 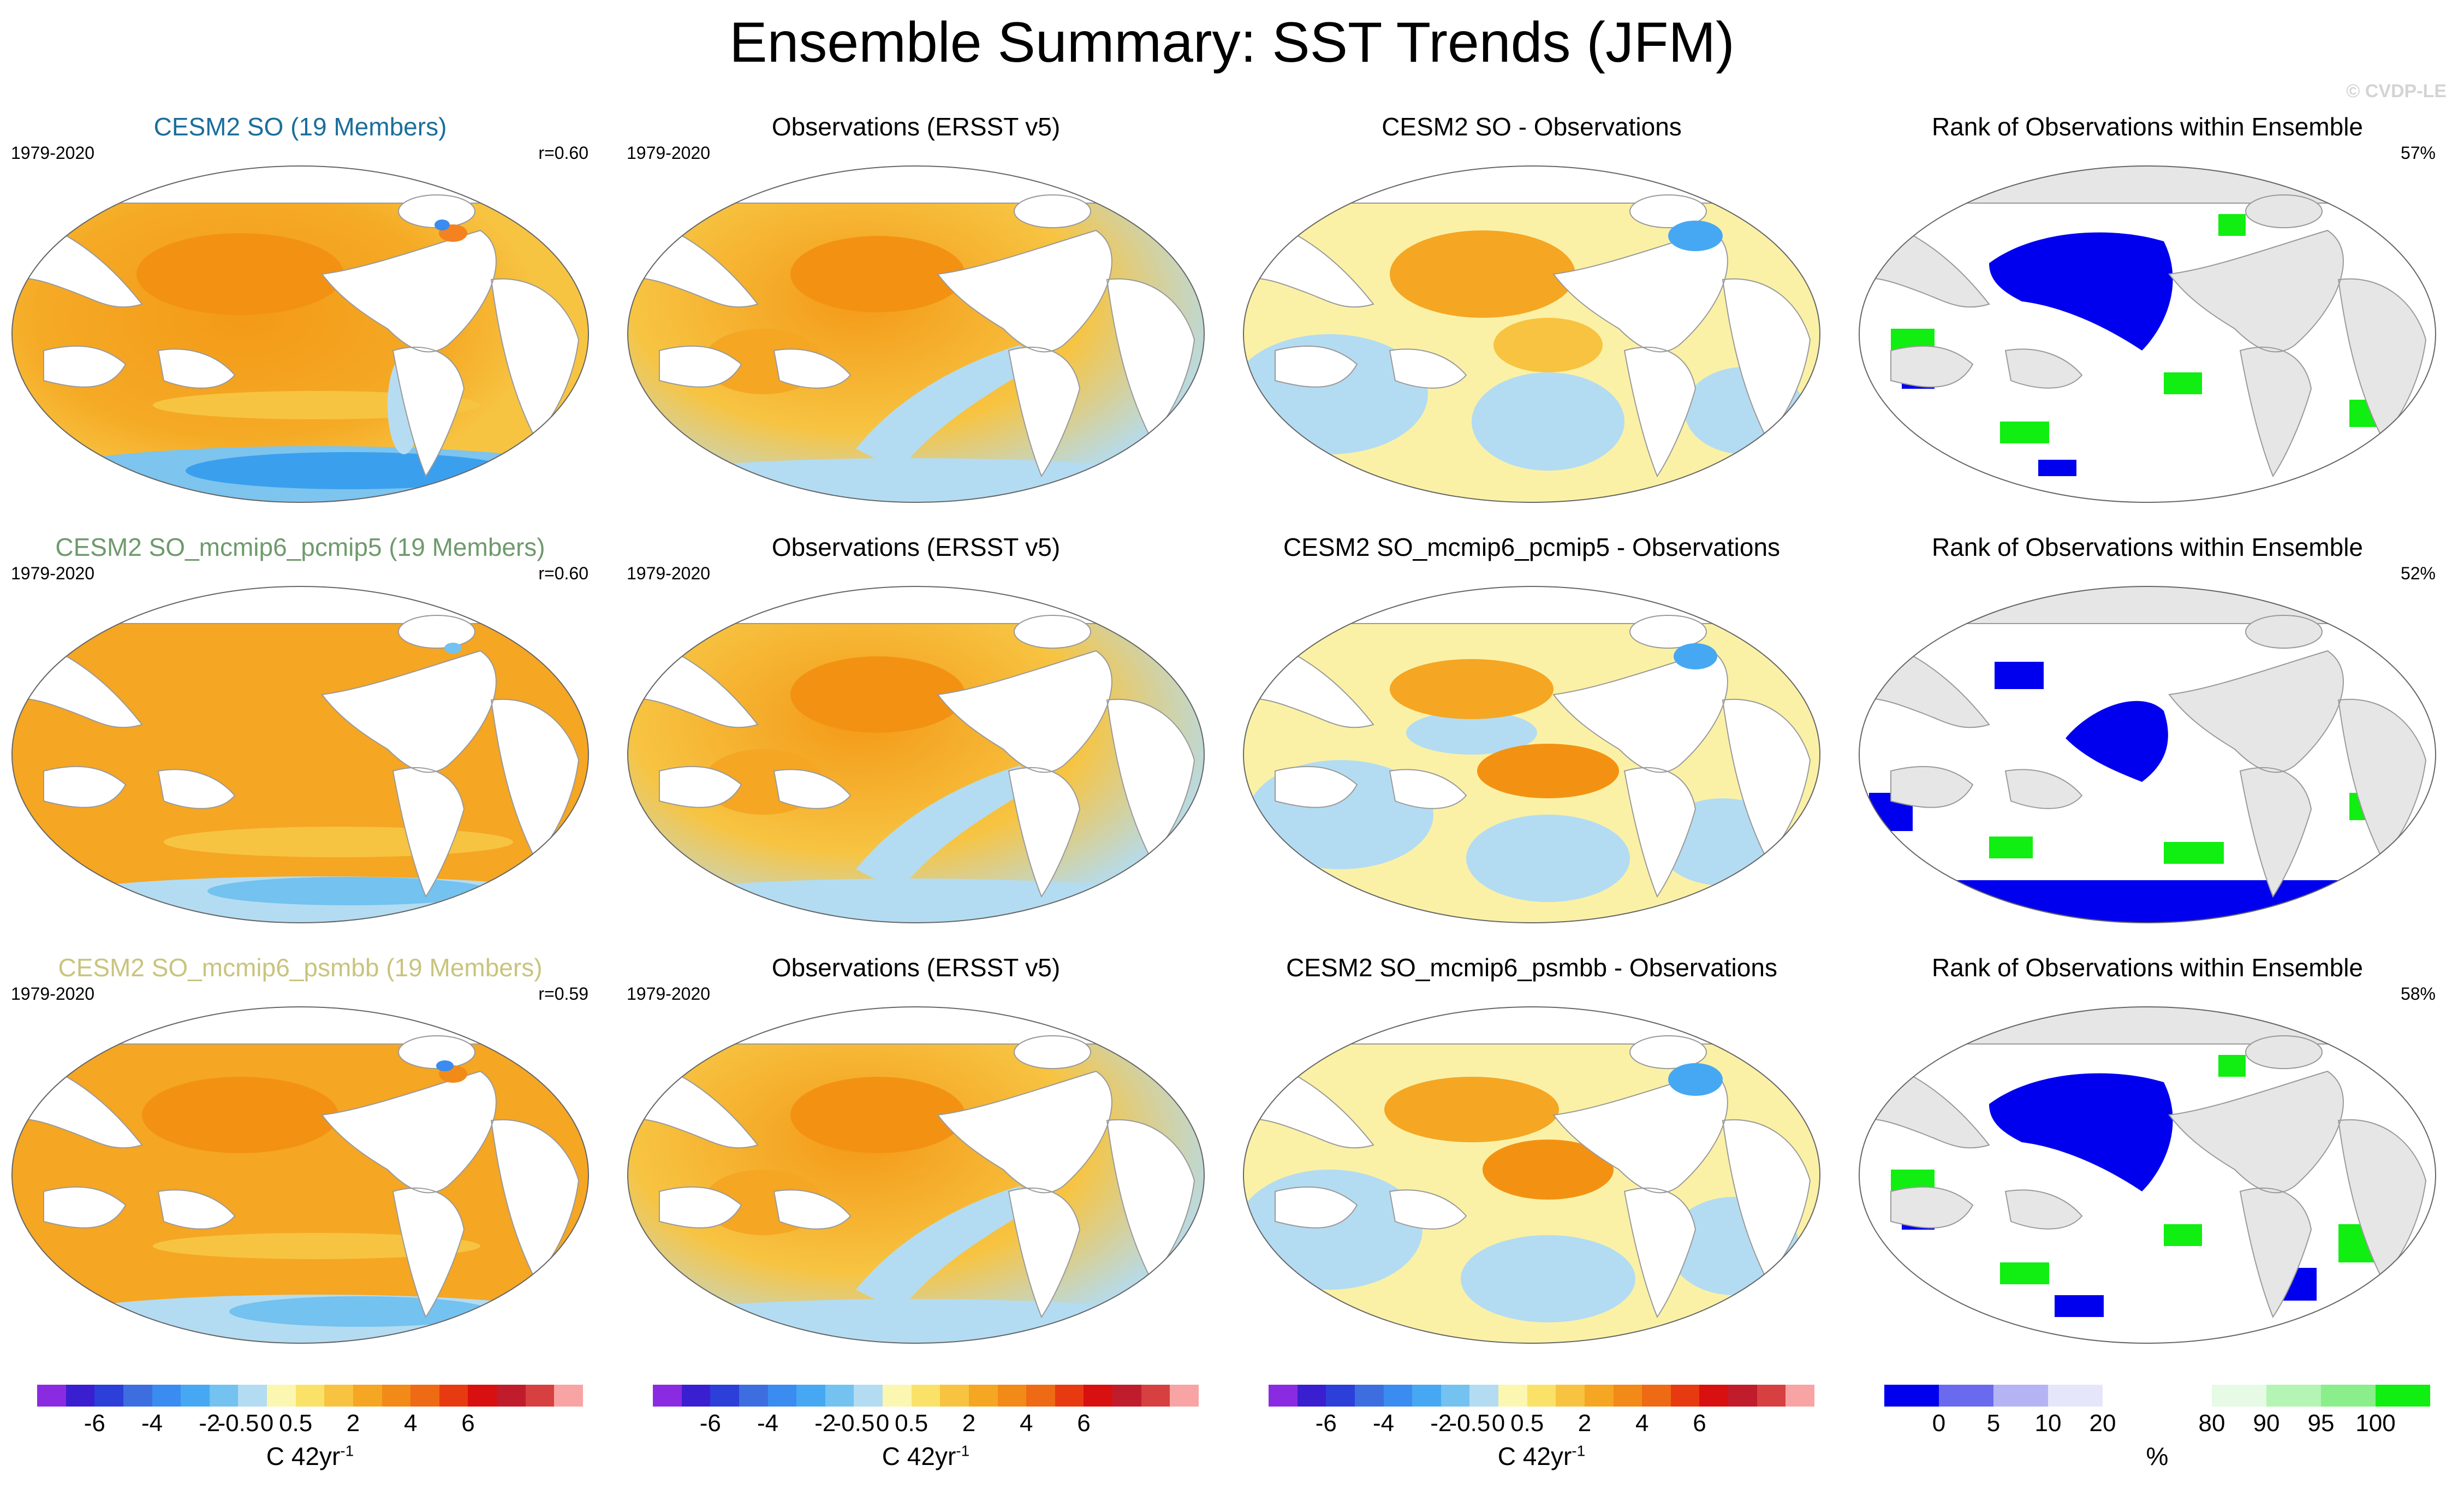 I want to click on panel-title: CESM2 SO_mcmip6_pcmip5 - Observations, so click(x=1532, y=547).